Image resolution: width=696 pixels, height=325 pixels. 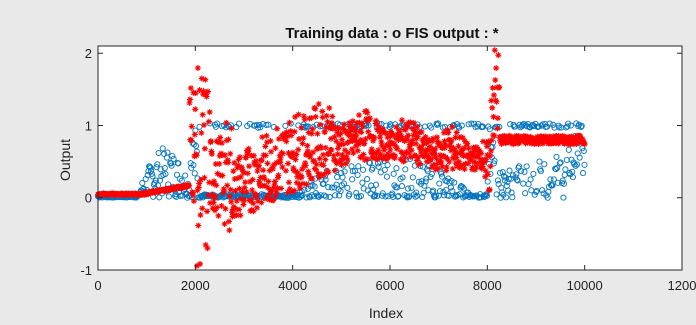 I want to click on chart-title: Training data : o FIS output : *, so click(x=391, y=33).